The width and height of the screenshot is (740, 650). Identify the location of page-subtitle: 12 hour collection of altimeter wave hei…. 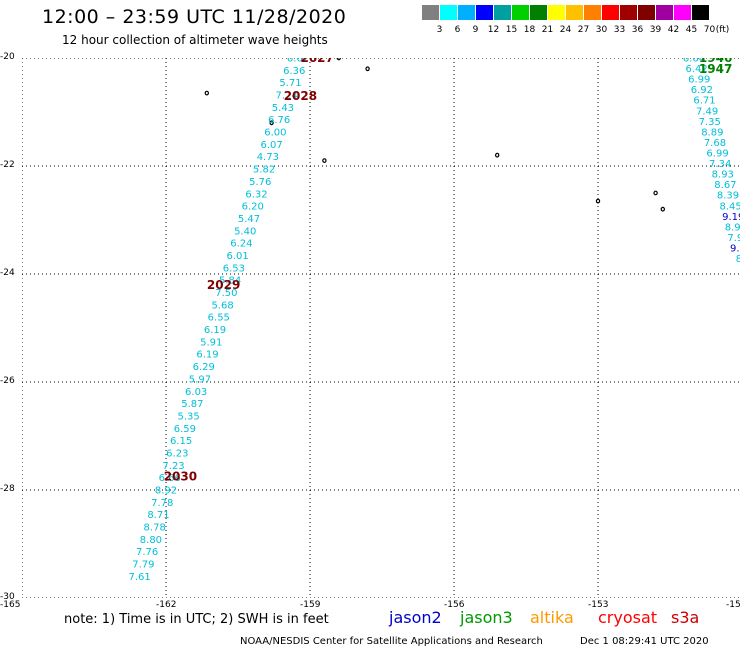
(195, 40).